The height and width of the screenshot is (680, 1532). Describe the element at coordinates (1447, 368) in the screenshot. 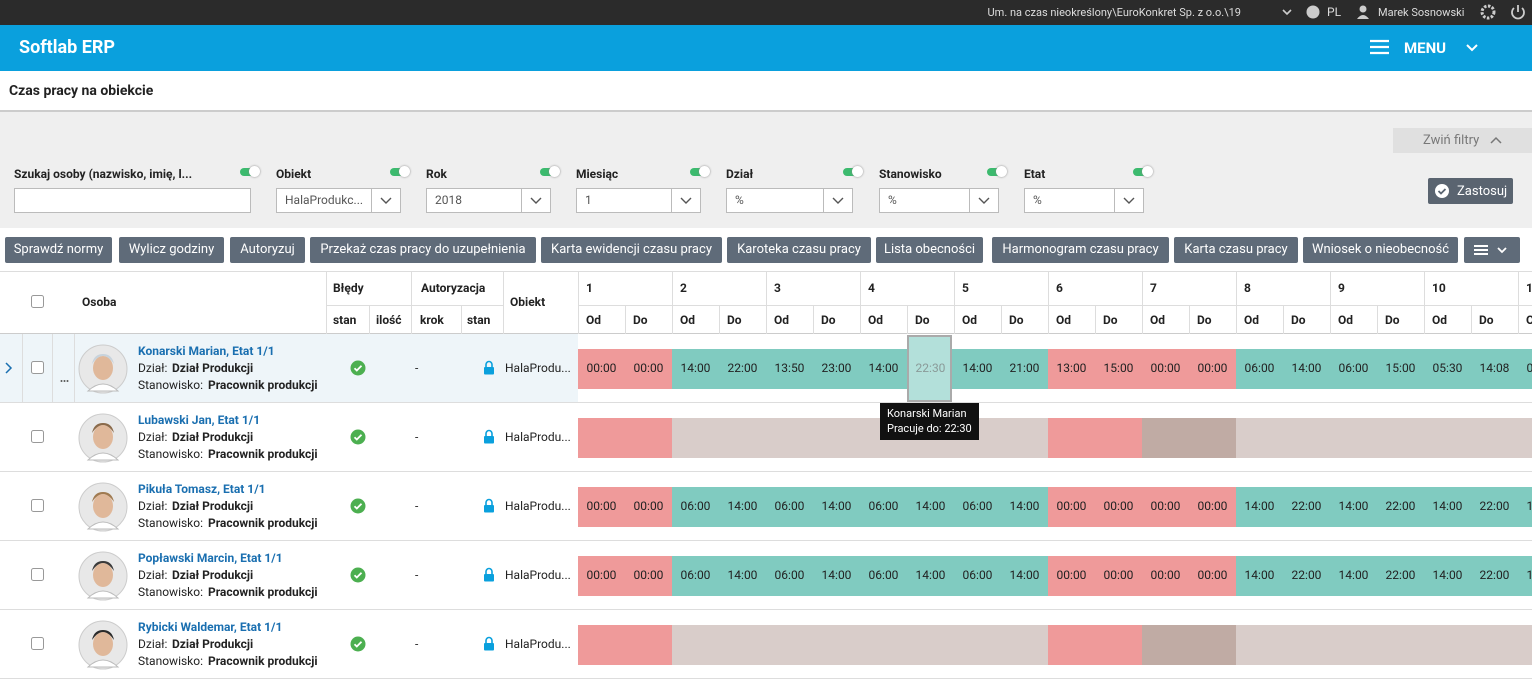

I see `time-from: 05:30` at that location.